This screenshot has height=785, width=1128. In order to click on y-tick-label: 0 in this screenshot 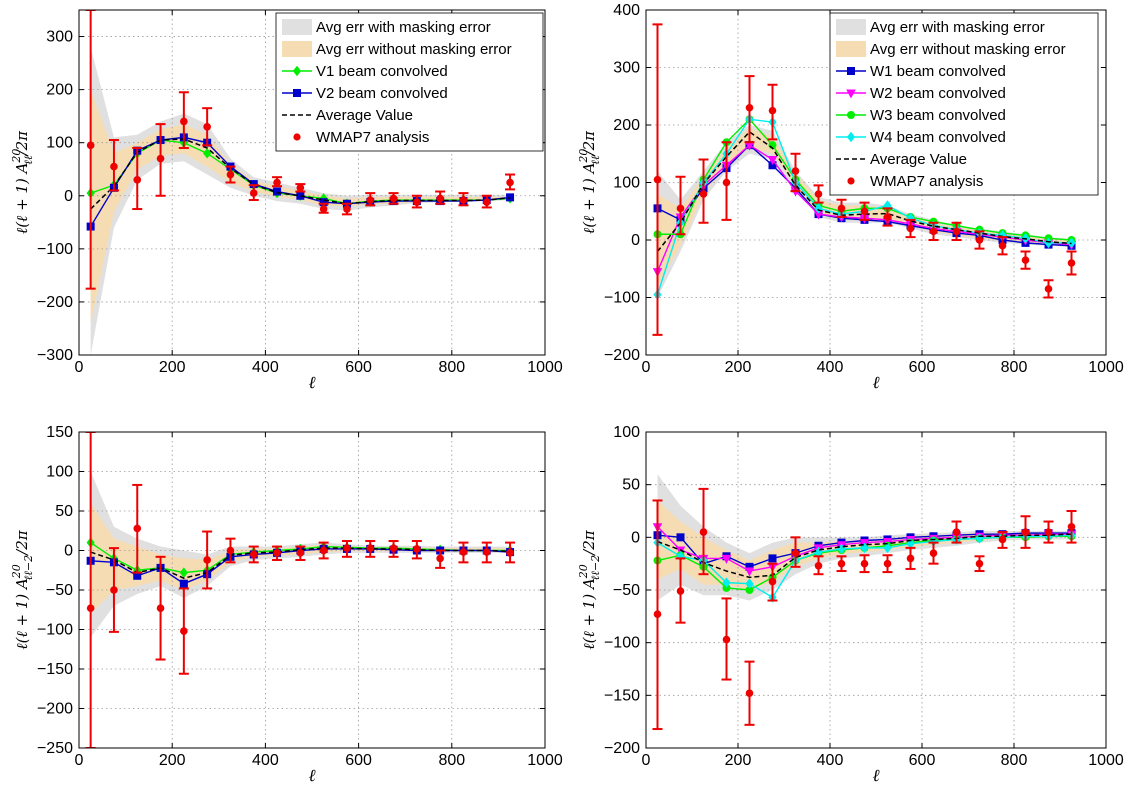, I will do `click(635, 537)`.